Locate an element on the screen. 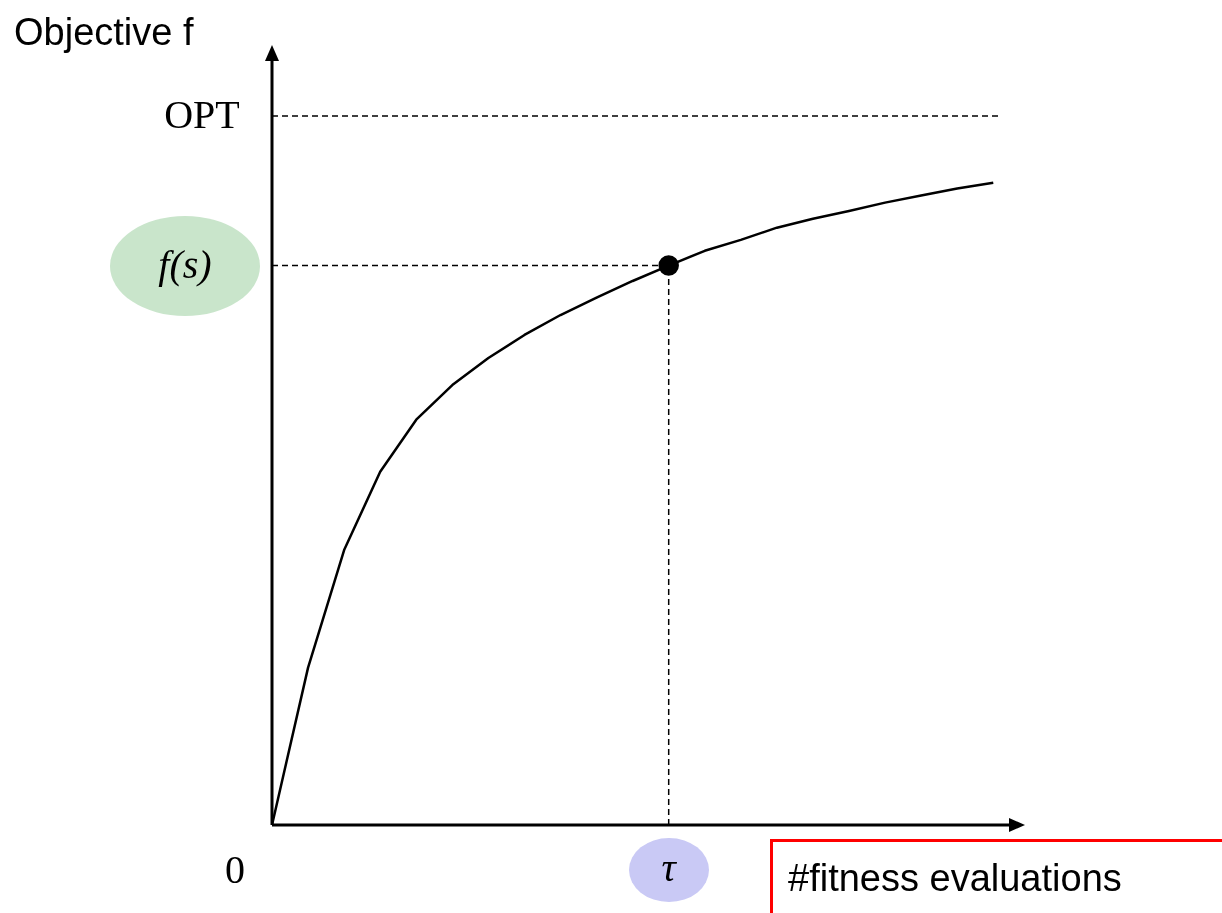  x-axis-title: #fitness evaluations is located at coordinates (955, 878).